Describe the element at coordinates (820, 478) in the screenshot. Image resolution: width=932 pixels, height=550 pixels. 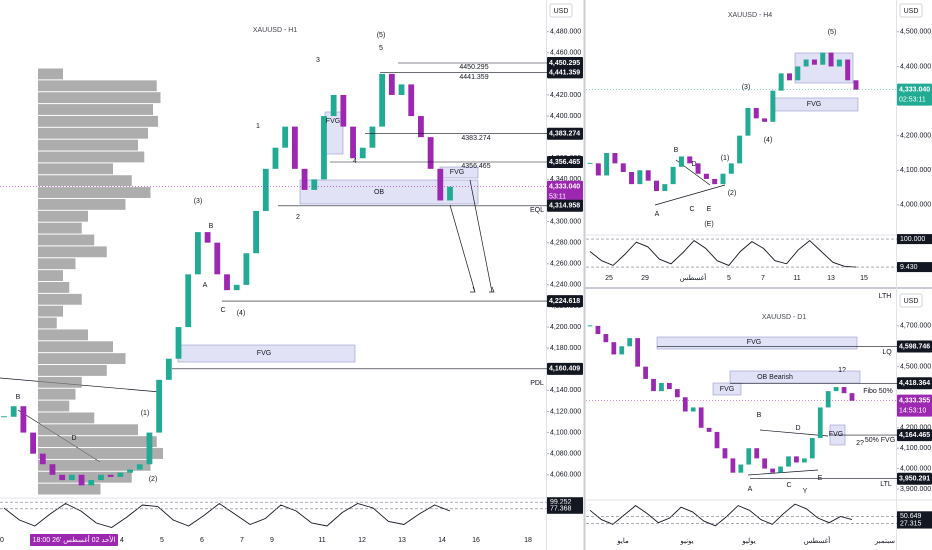
I see `annotation: E` at that location.